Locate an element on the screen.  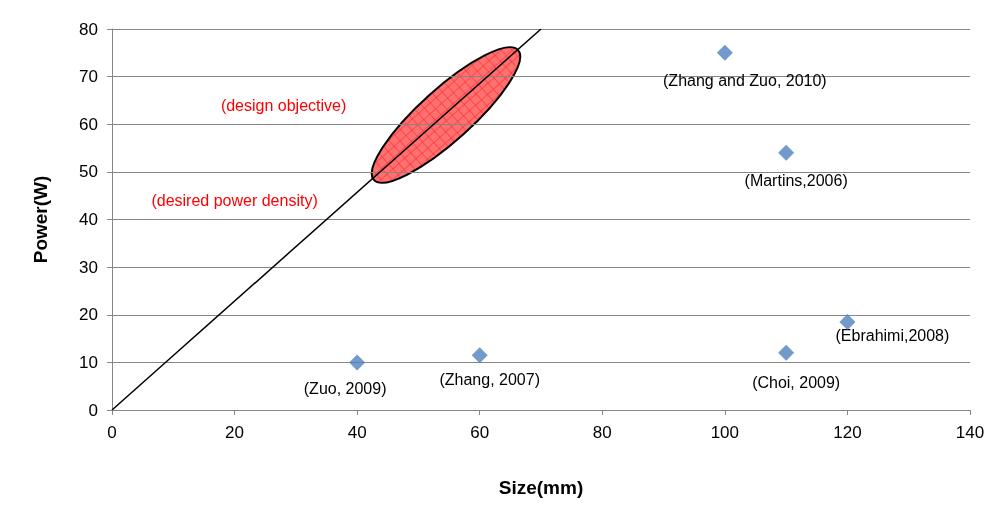
x-tick-label: 80 is located at coordinates (602, 432).